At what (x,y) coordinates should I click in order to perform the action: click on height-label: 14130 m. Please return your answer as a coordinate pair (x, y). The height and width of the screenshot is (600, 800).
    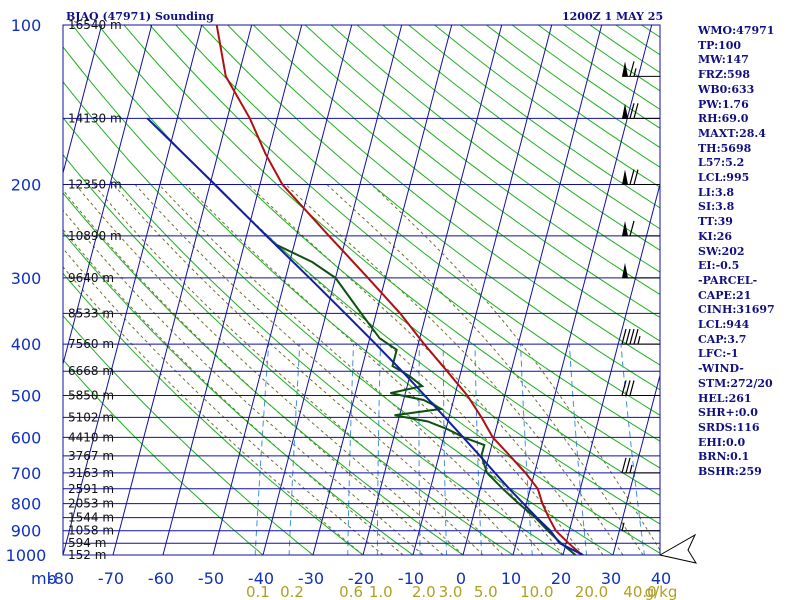
    Looking at the image, I should click on (95, 118).